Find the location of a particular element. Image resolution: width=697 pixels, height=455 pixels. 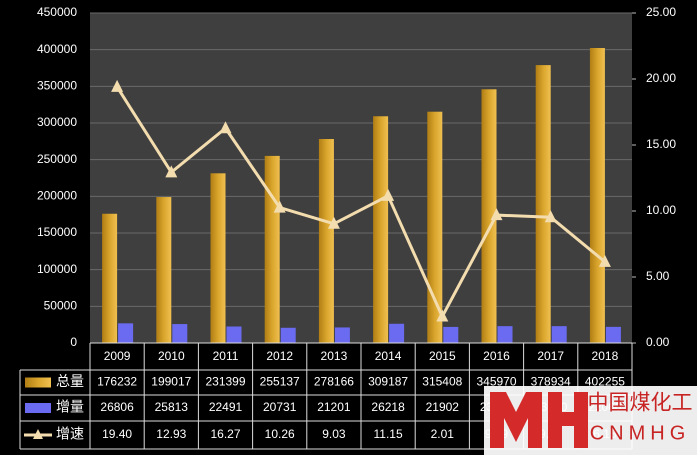

legend-label: 增量 is located at coordinates (70, 407).